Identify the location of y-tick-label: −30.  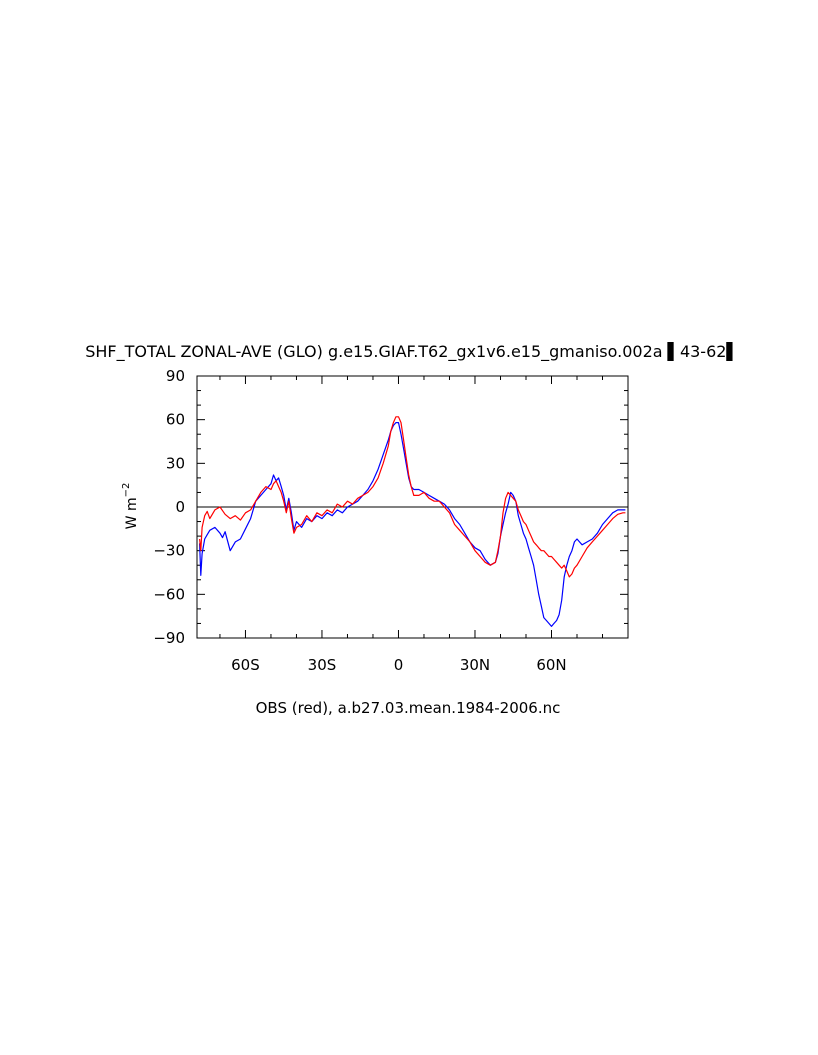
(169, 551).